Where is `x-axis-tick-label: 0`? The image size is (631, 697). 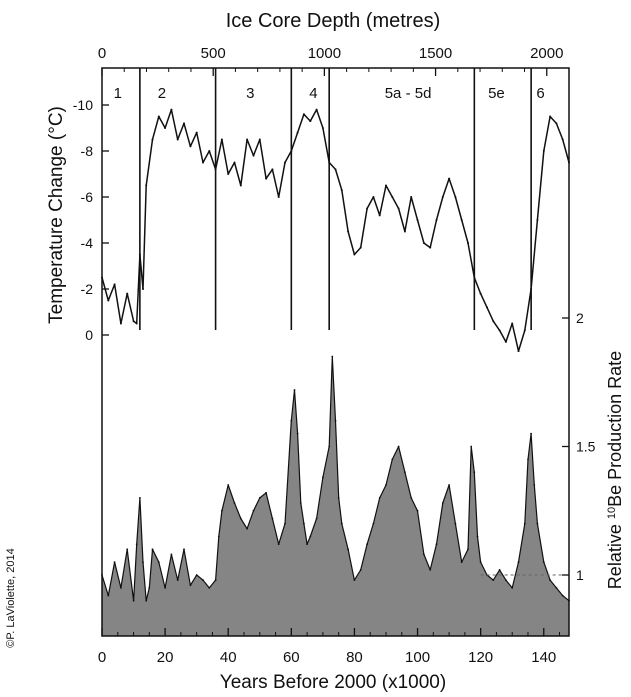
x-axis-tick-label: 0 is located at coordinates (102, 657).